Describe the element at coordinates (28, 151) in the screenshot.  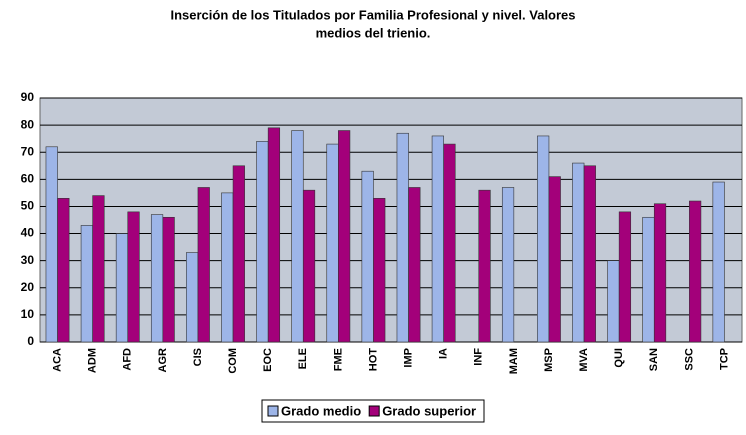
I see `y-tick-label: 70` at that location.